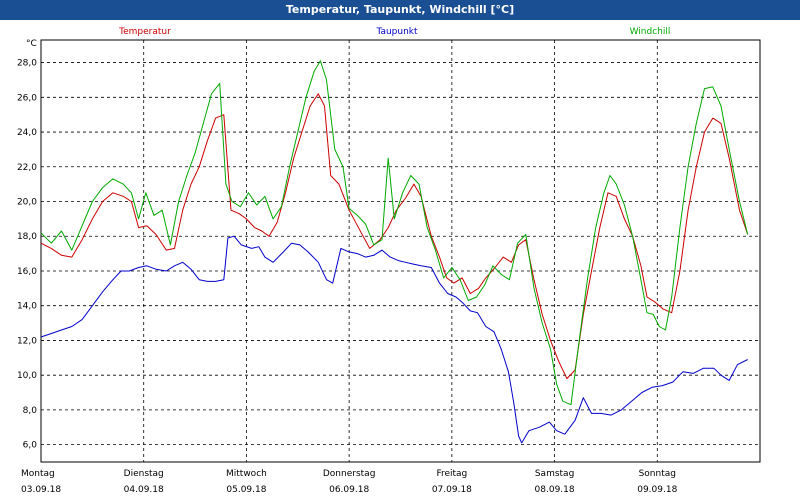 The image size is (800, 500). Describe the element at coordinates (27, 64) in the screenshot. I see `y-tick-label: 28,0` at that location.